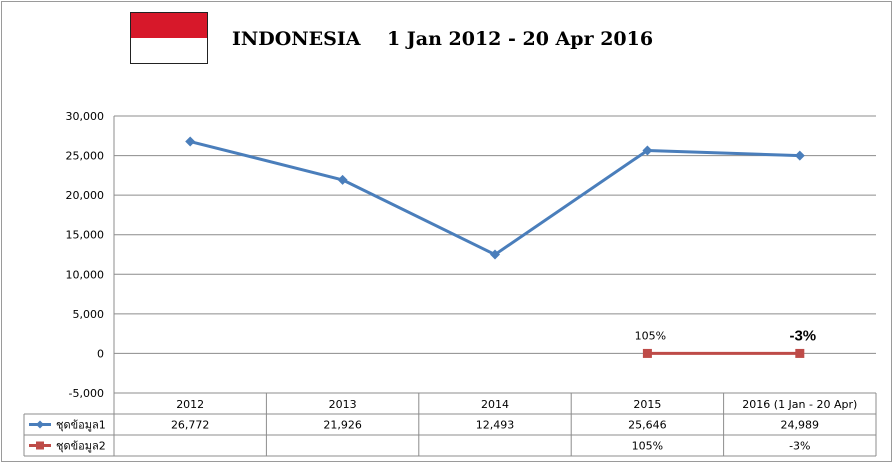 Image resolution: width=893 pixels, height=463 pixels. What do you see at coordinates (89, 314) in the screenshot?
I see `y-tick-label: 5,000` at bounding box center [89, 314].